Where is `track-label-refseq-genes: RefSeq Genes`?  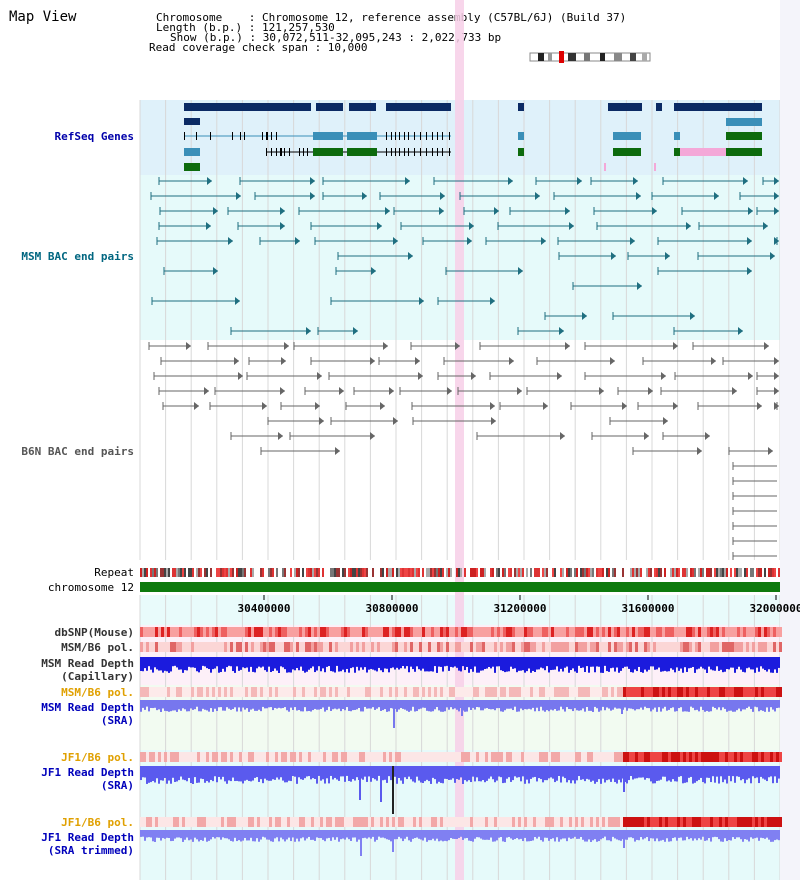
track-label-refseq-genes: RefSeq Genes is located at coordinates (94, 136).